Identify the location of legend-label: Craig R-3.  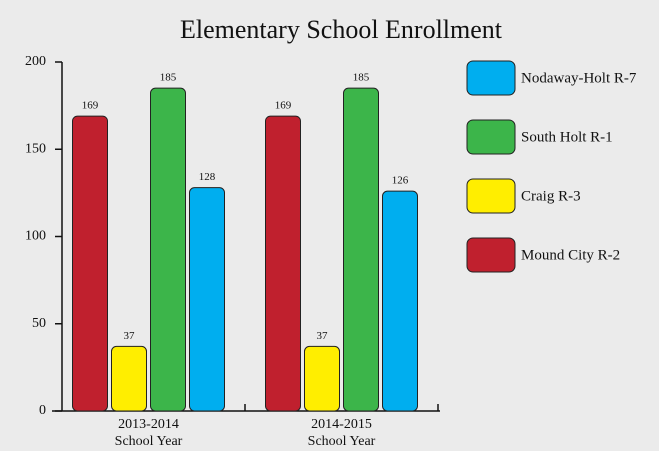
(551, 196).